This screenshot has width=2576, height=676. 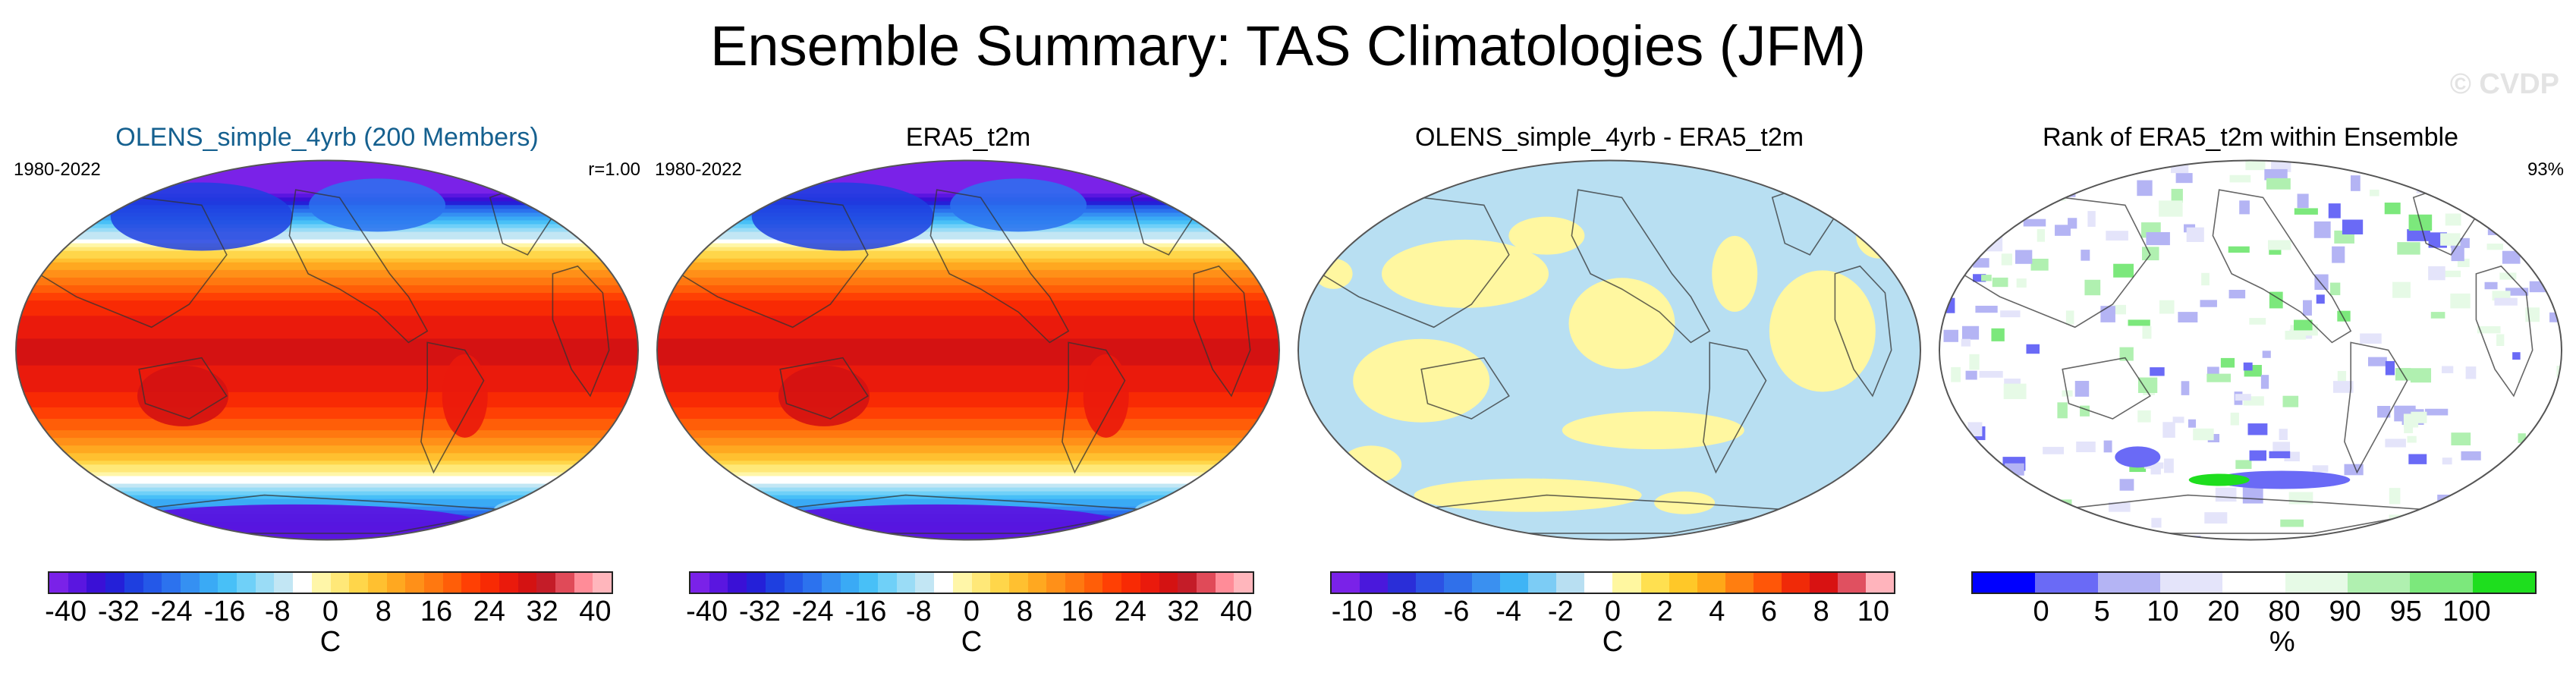 I want to click on panel-1-stat: r=1.00, so click(x=614, y=169).